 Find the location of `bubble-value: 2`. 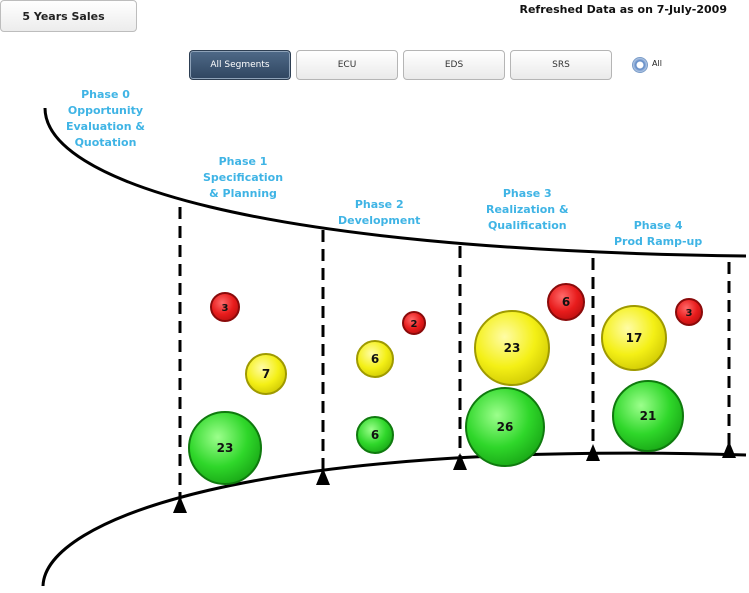

bubble-value: 2 is located at coordinates (414, 324).